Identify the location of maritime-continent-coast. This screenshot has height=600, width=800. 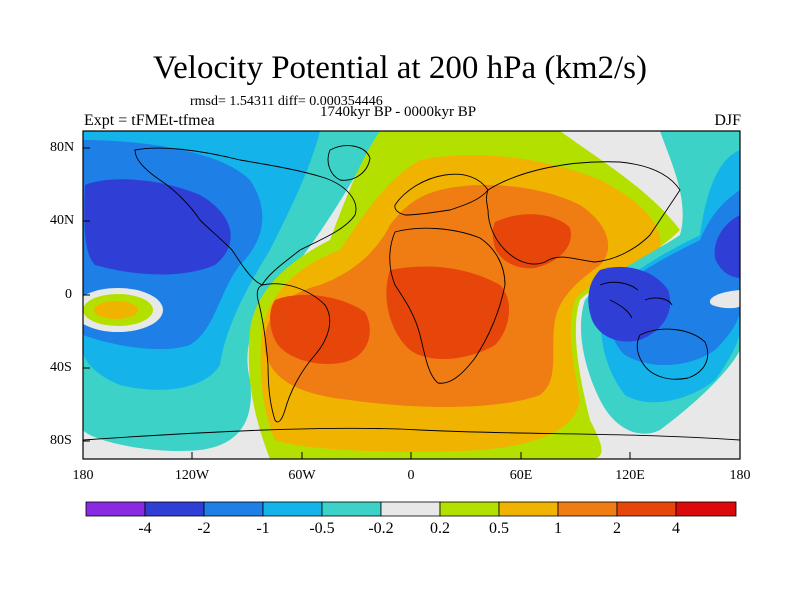
(636, 300).